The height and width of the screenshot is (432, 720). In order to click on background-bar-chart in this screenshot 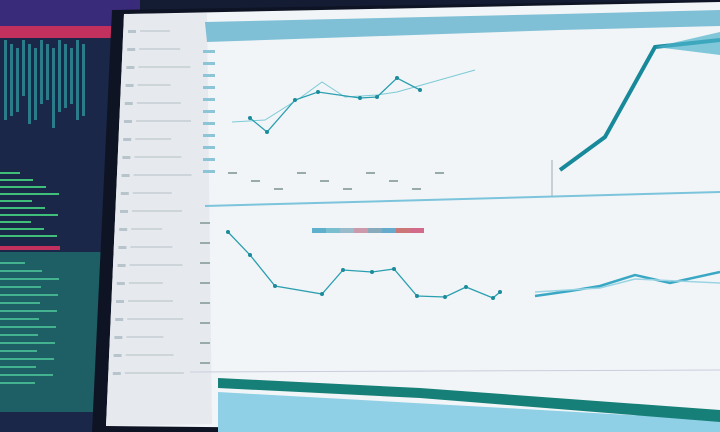, I will do `click(44, 84)`.